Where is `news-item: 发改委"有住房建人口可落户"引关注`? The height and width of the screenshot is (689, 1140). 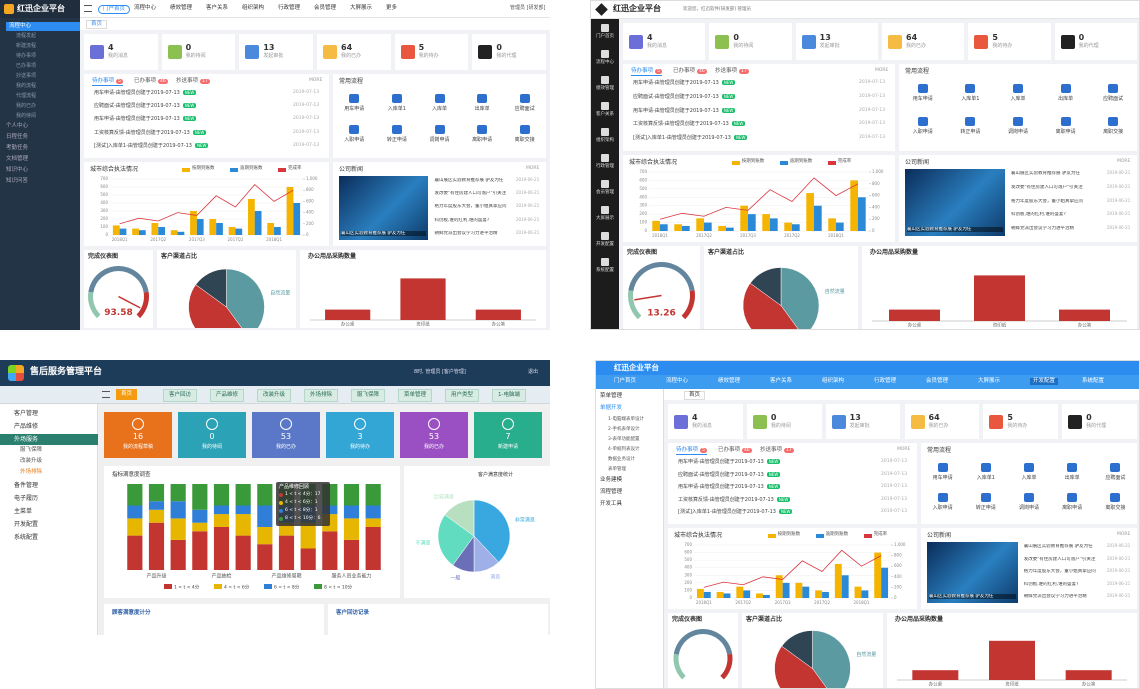
news-item: 发改委"有住房建人口可落户"引关注 is located at coordinates (1059, 559).